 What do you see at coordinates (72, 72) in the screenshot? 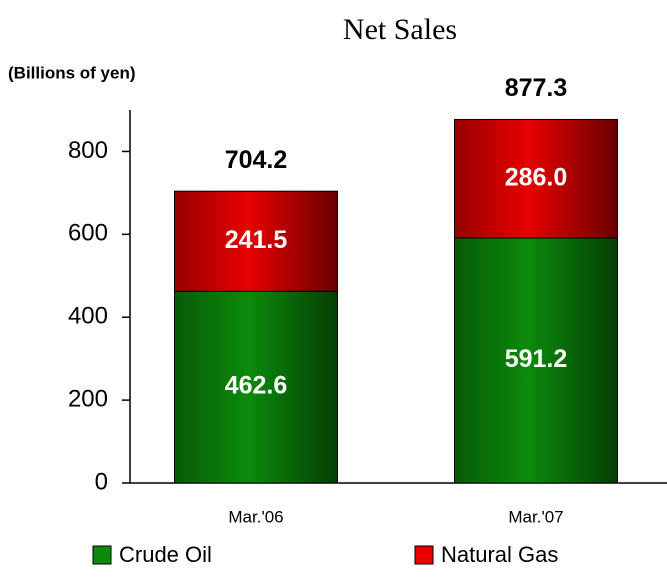
I see `y-axis-label: (Billions of yen)` at bounding box center [72, 72].